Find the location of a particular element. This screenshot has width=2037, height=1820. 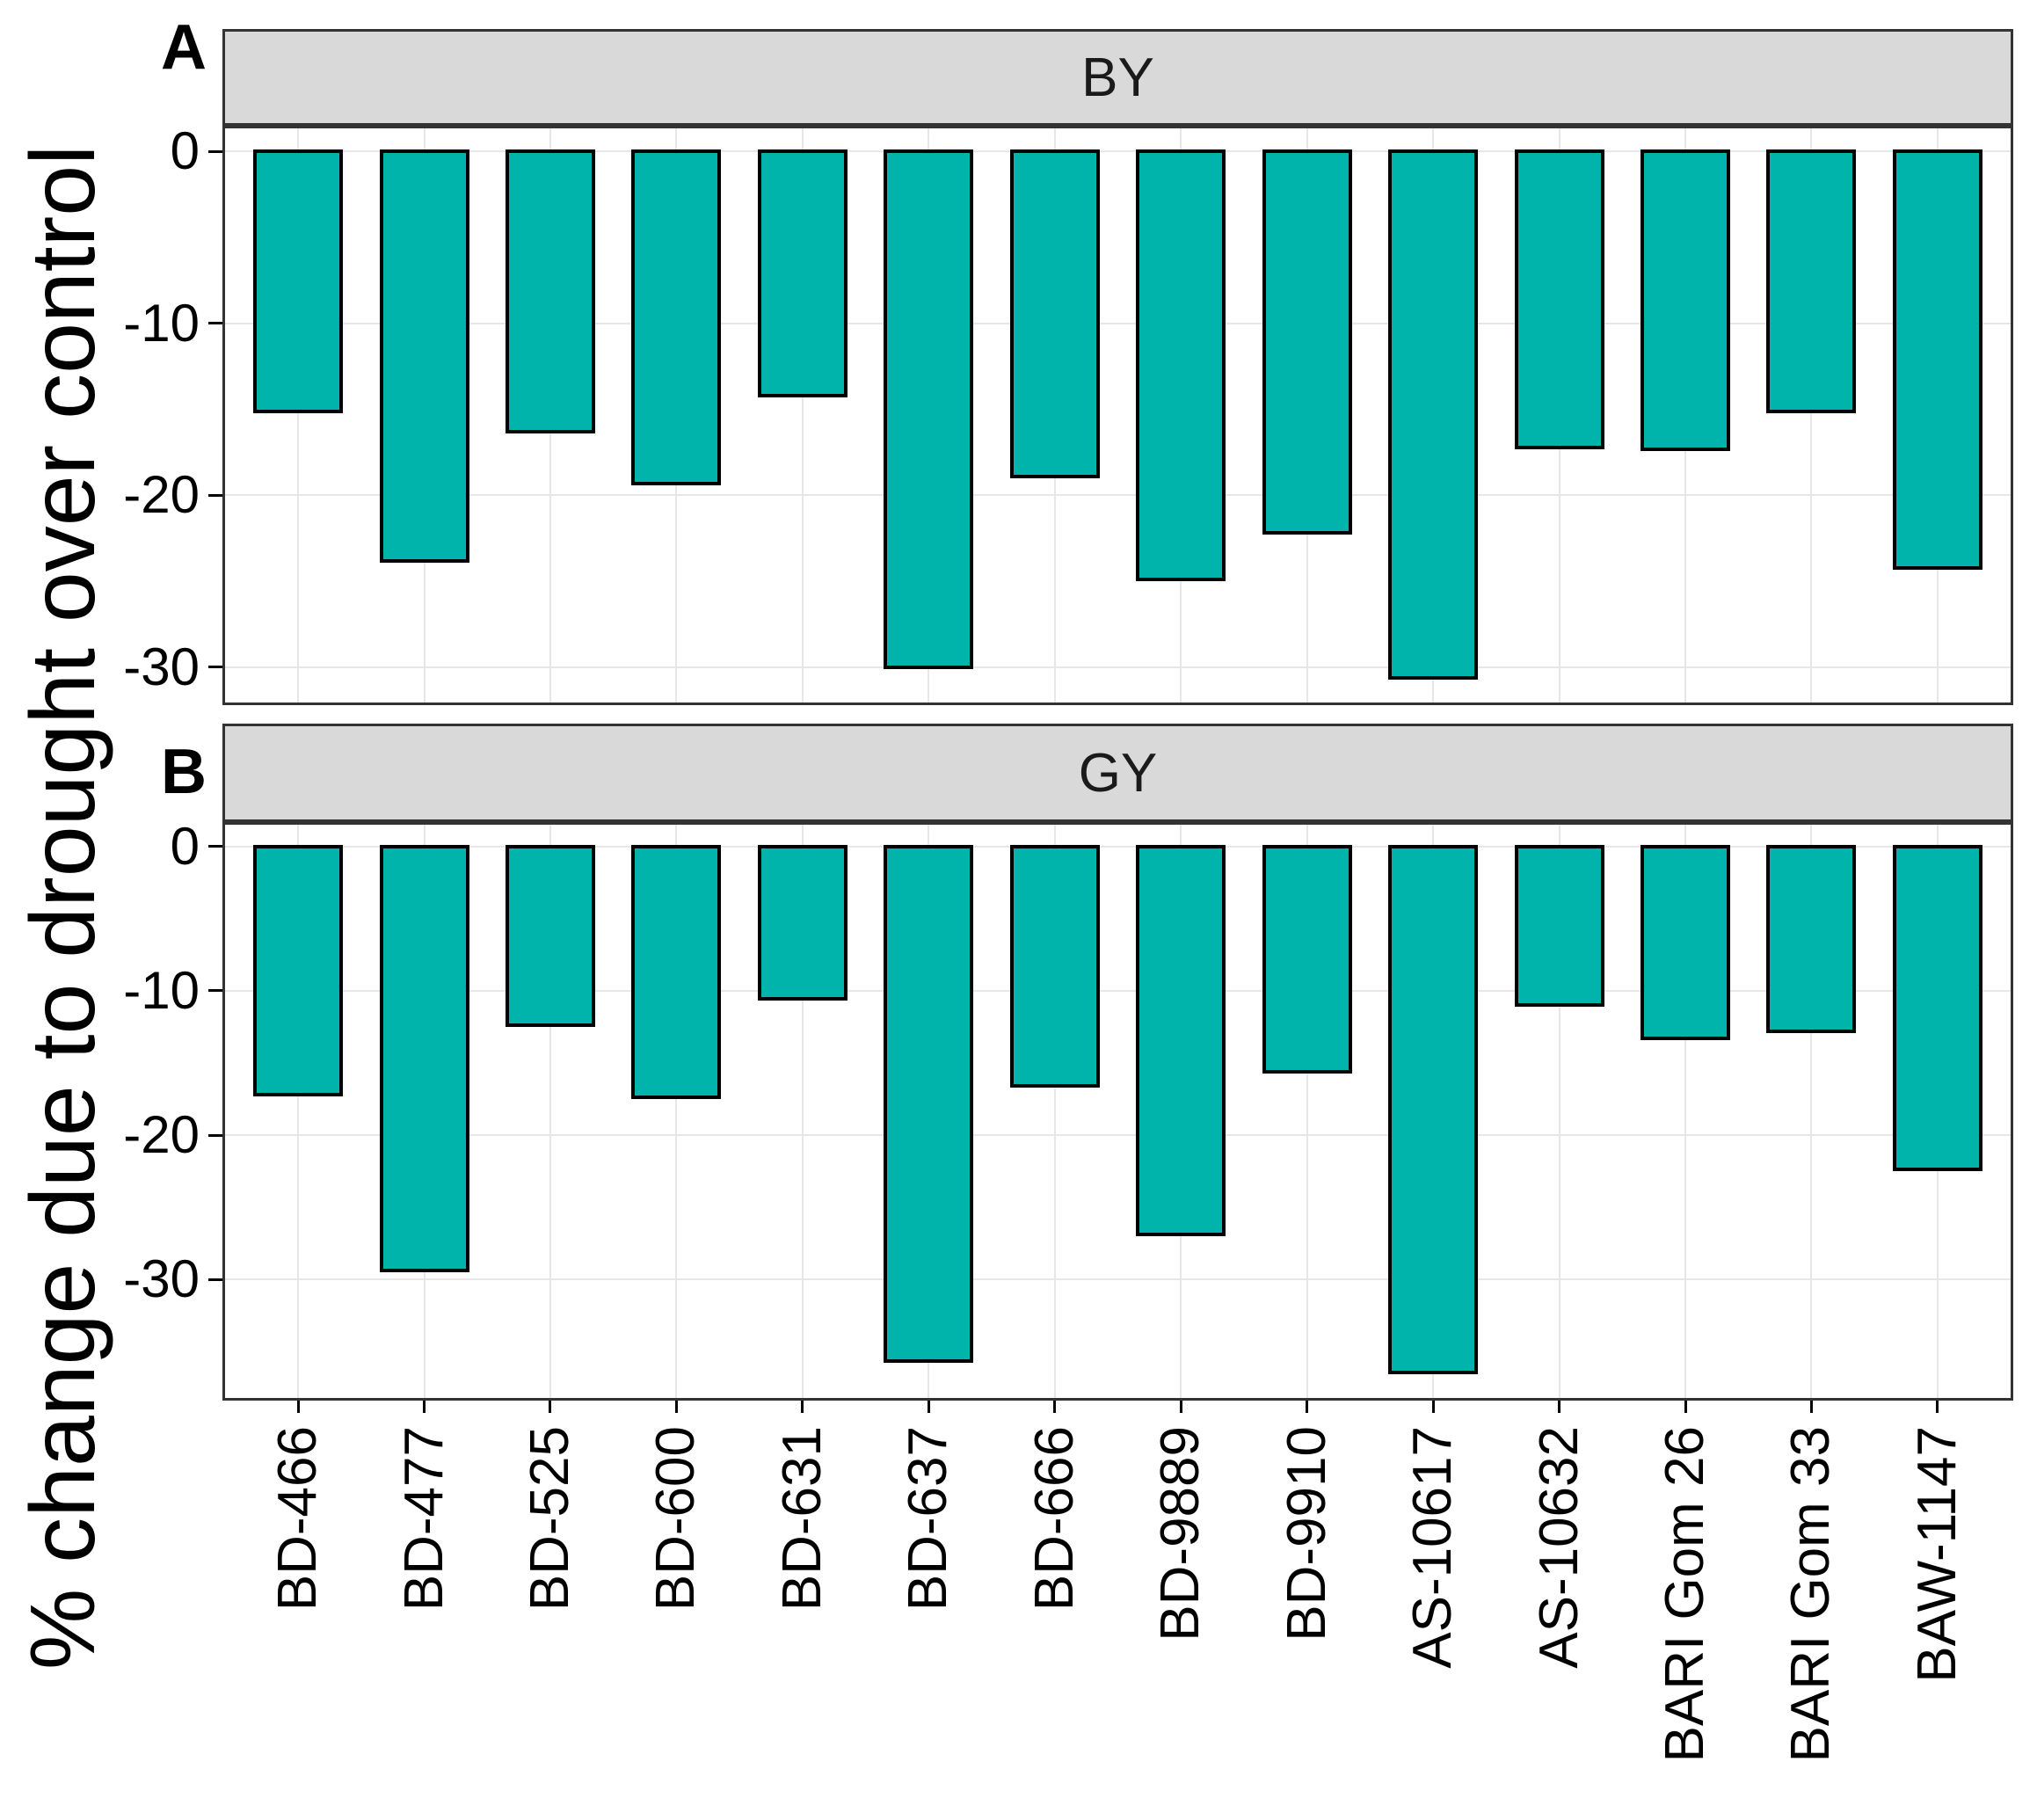

x-axis-label-BD-477: BD-477 is located at coordinates (424, 1519).